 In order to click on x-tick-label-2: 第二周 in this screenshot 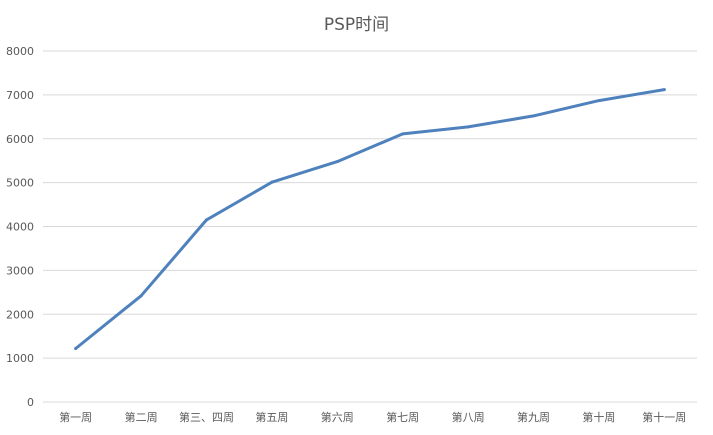, I will do `click(141, 417)`.